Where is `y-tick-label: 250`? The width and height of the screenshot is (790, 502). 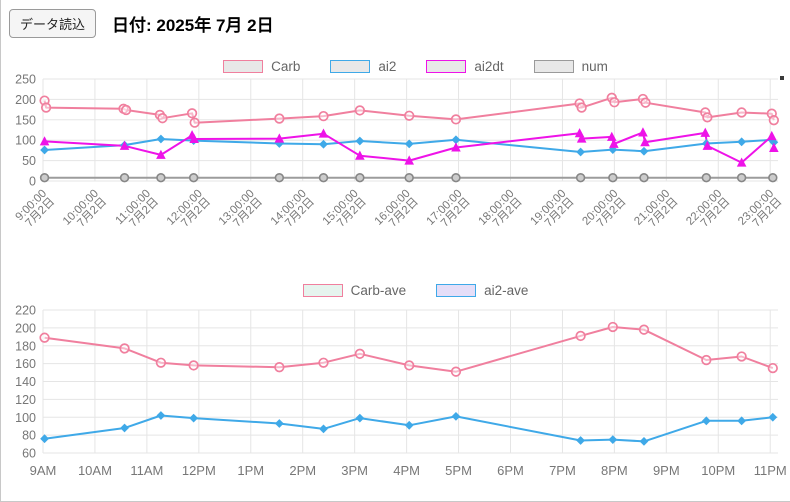 y-tick-label: 250 is located at coordinates (25, 80).